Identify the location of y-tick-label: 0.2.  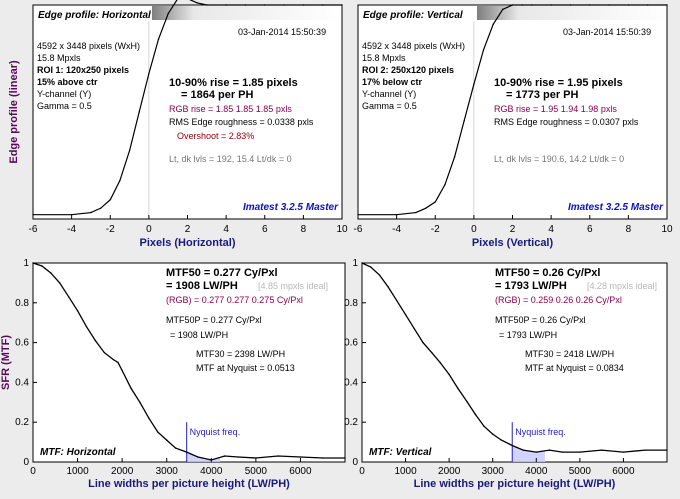
(22, 422).